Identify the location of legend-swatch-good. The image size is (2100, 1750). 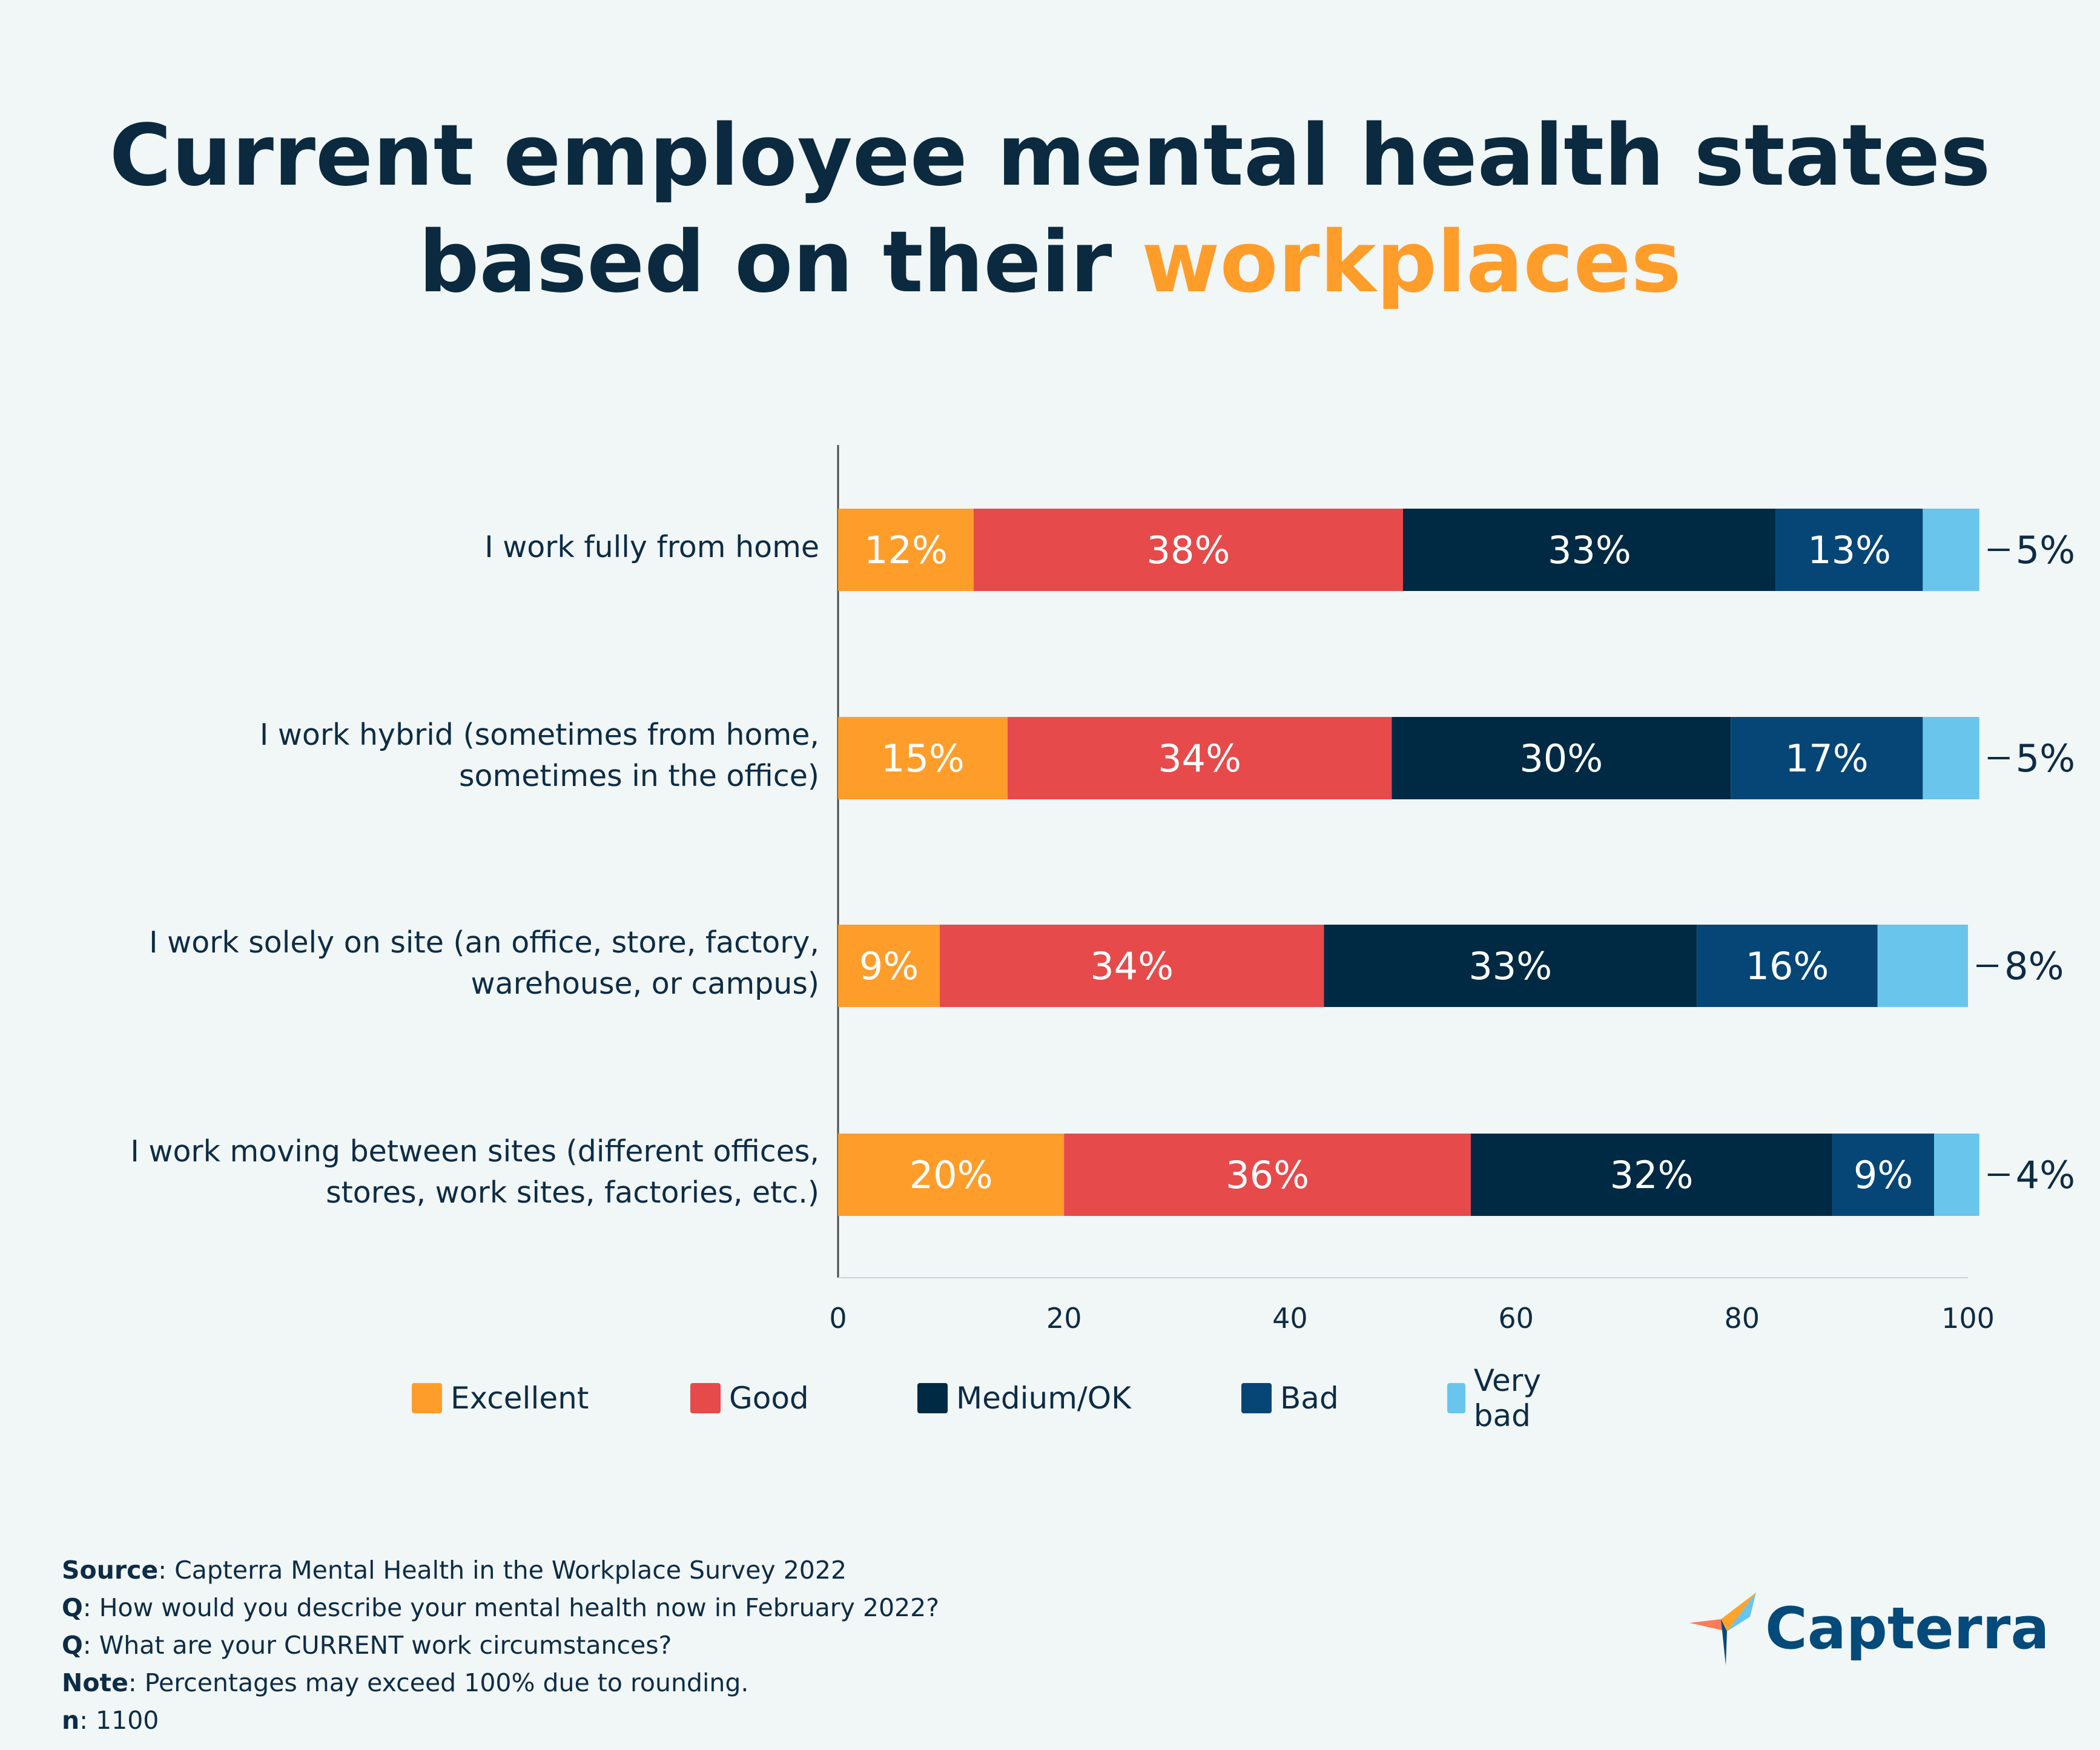
(705, 1398).